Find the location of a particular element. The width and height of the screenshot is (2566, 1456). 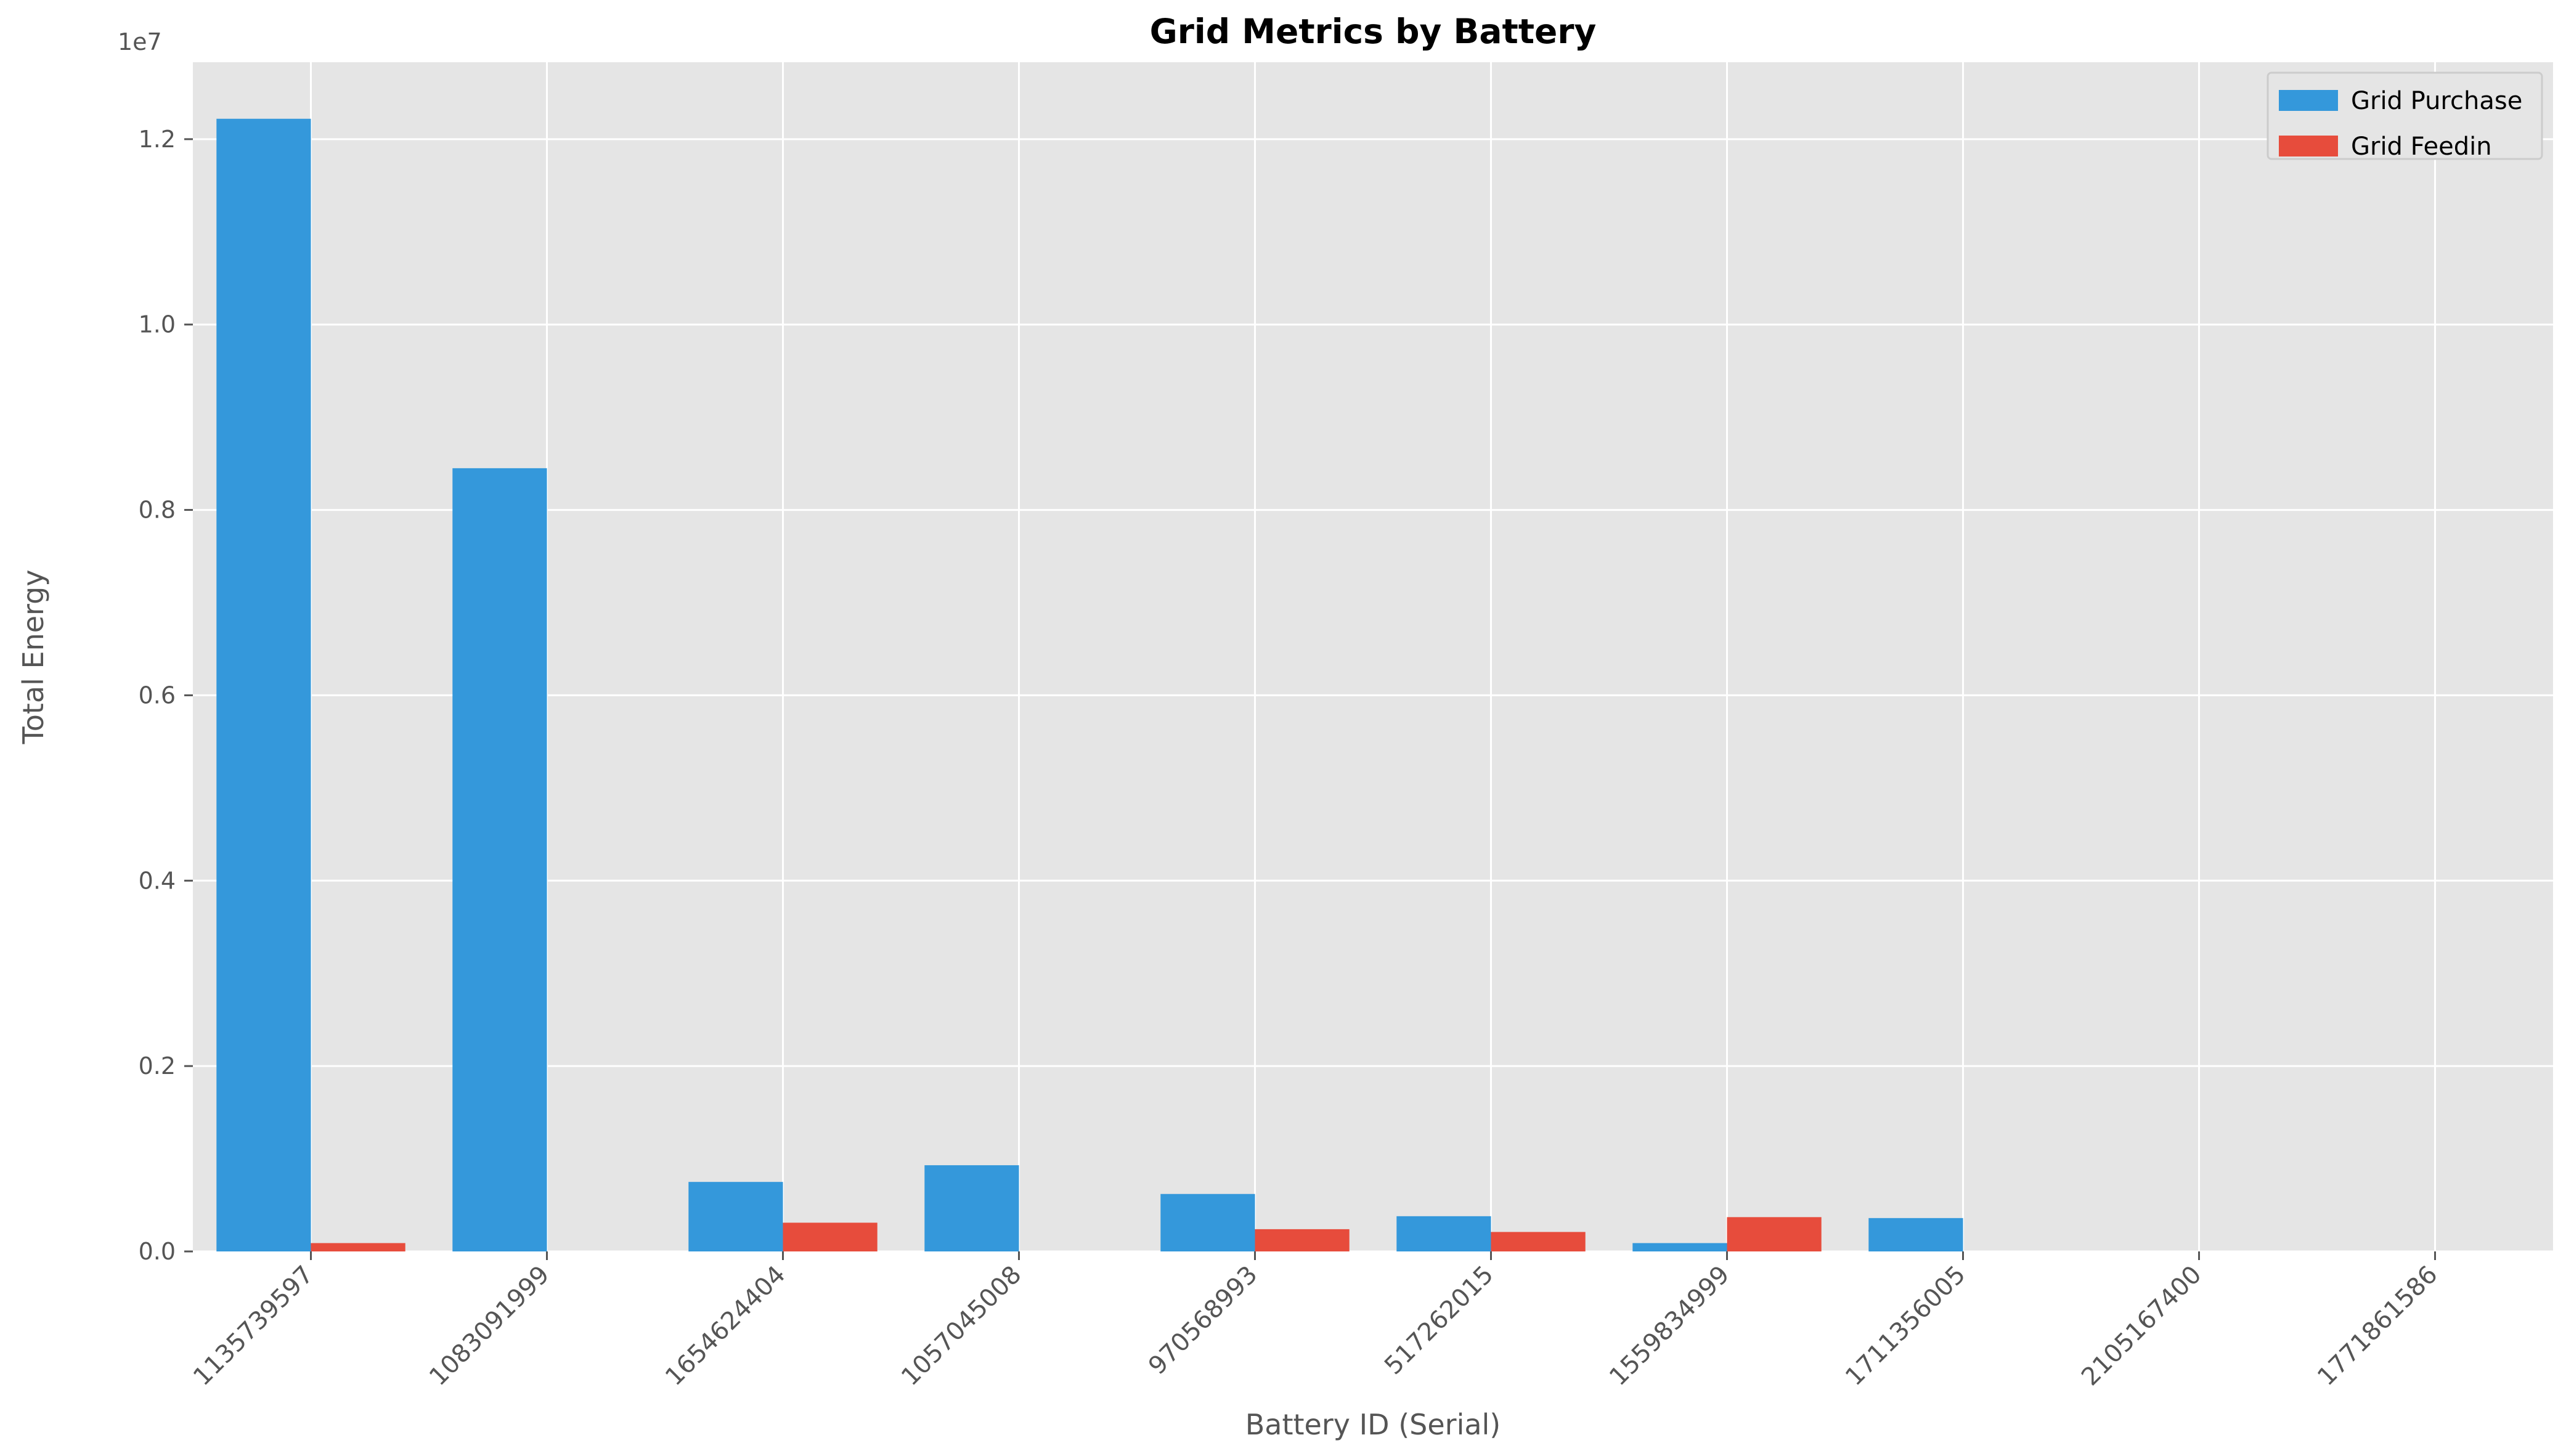

y-tick-label: 0.2 is located at coordinates (157, 1066).